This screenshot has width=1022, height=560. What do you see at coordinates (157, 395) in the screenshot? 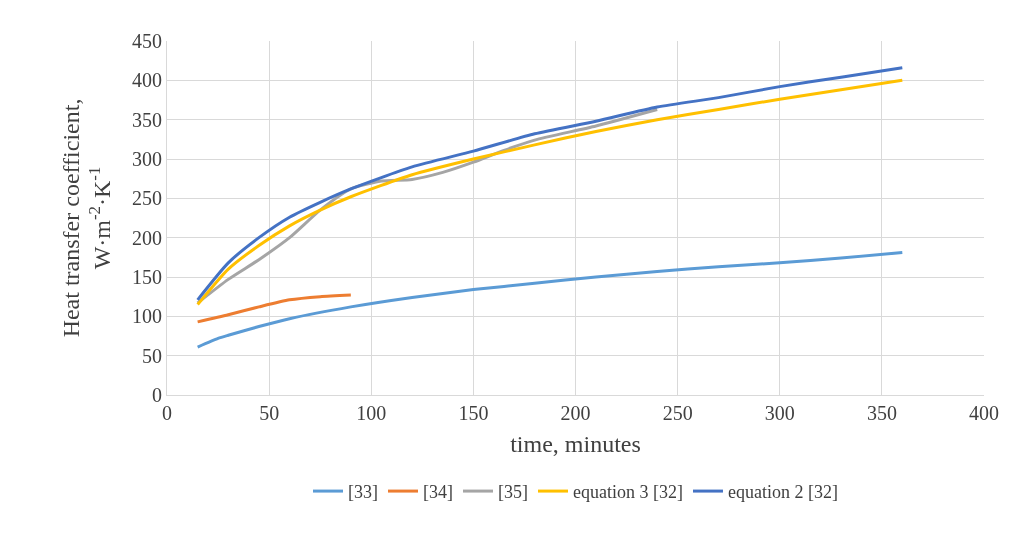
I see `y-tick-label: 0` at bounding box center [157, 395].